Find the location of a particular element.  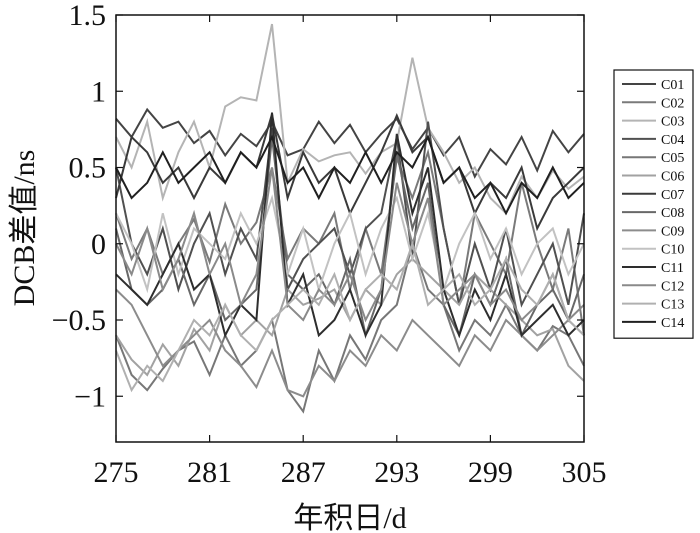

y-tick-label: −0.5 is located at coordinates (79, 320).